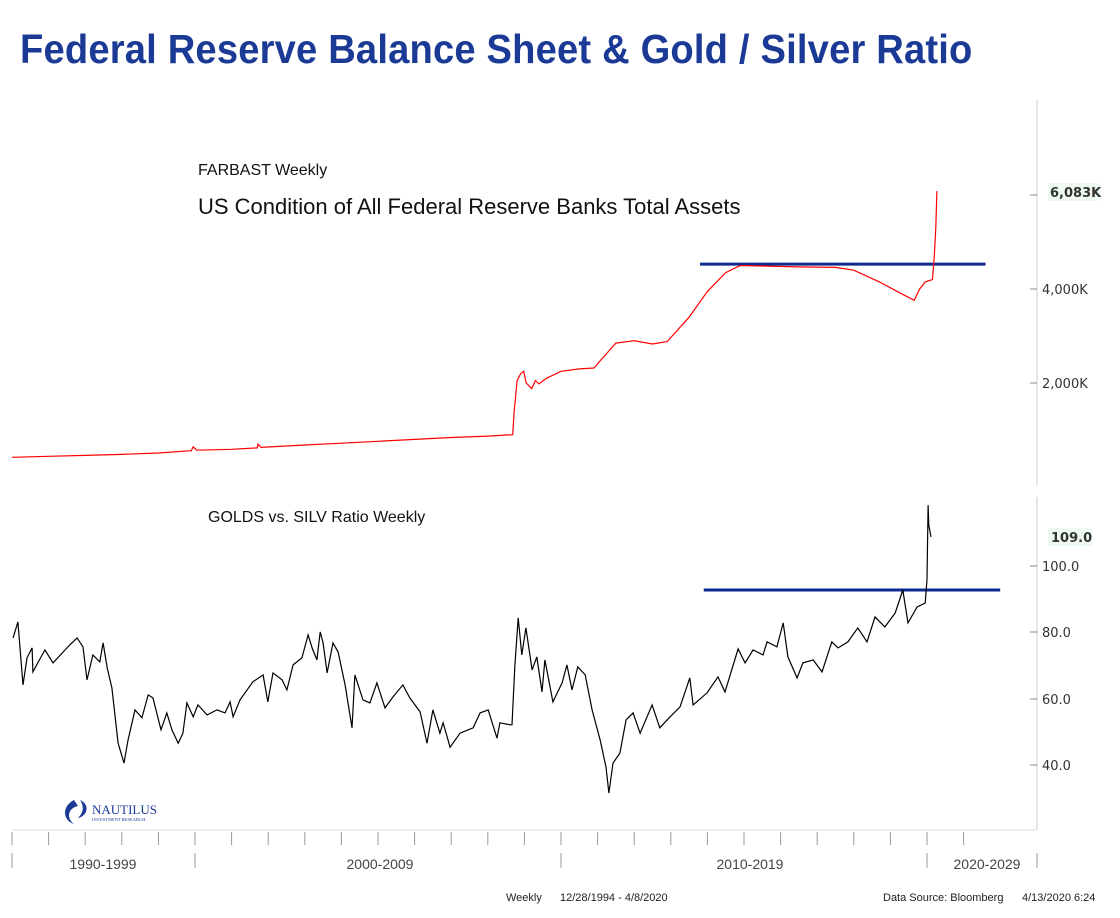 This screenshot has width=1120, height=918. Describe the element at coordinates (1056, 766) in the screenshot. I see `y-tick-label: 40.0` at that location.